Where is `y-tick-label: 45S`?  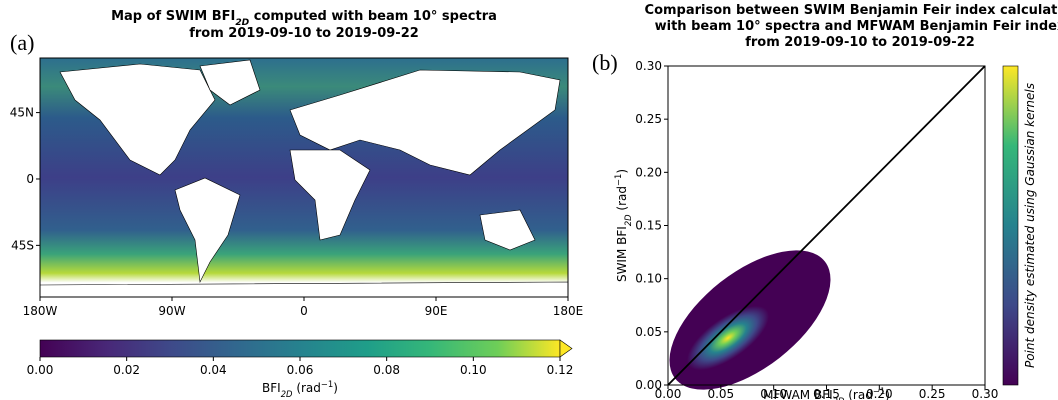 y-tick-label: 45S is located at coordinates (22, 245).